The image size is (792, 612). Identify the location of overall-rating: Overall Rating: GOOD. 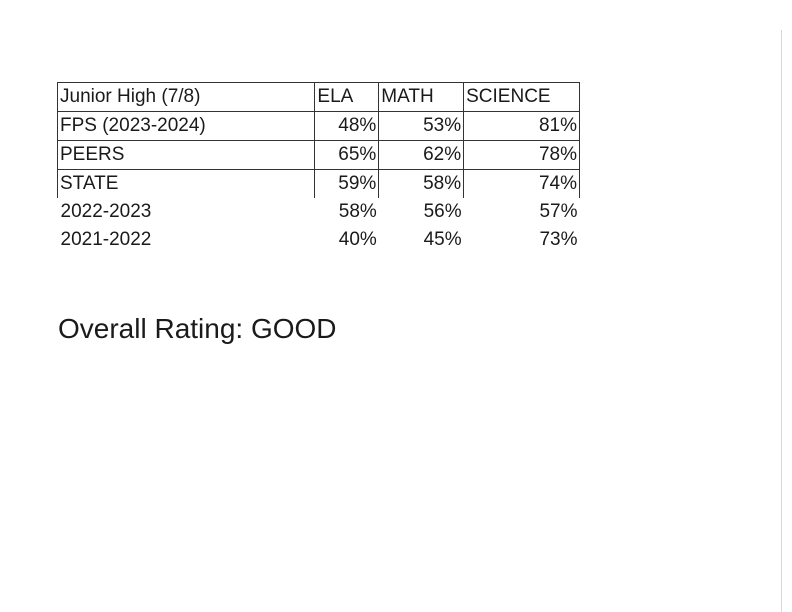
(197, 328).